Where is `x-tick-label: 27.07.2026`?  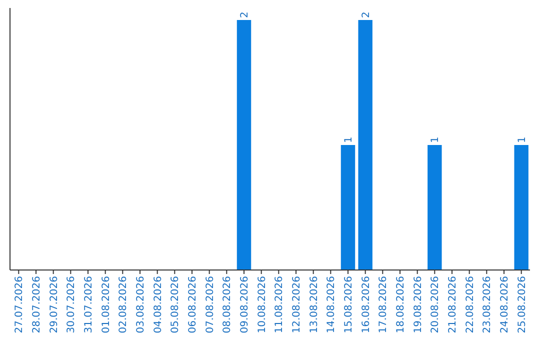
x-tick-label: 27.07.2026 is located at coordinates (20, 305).